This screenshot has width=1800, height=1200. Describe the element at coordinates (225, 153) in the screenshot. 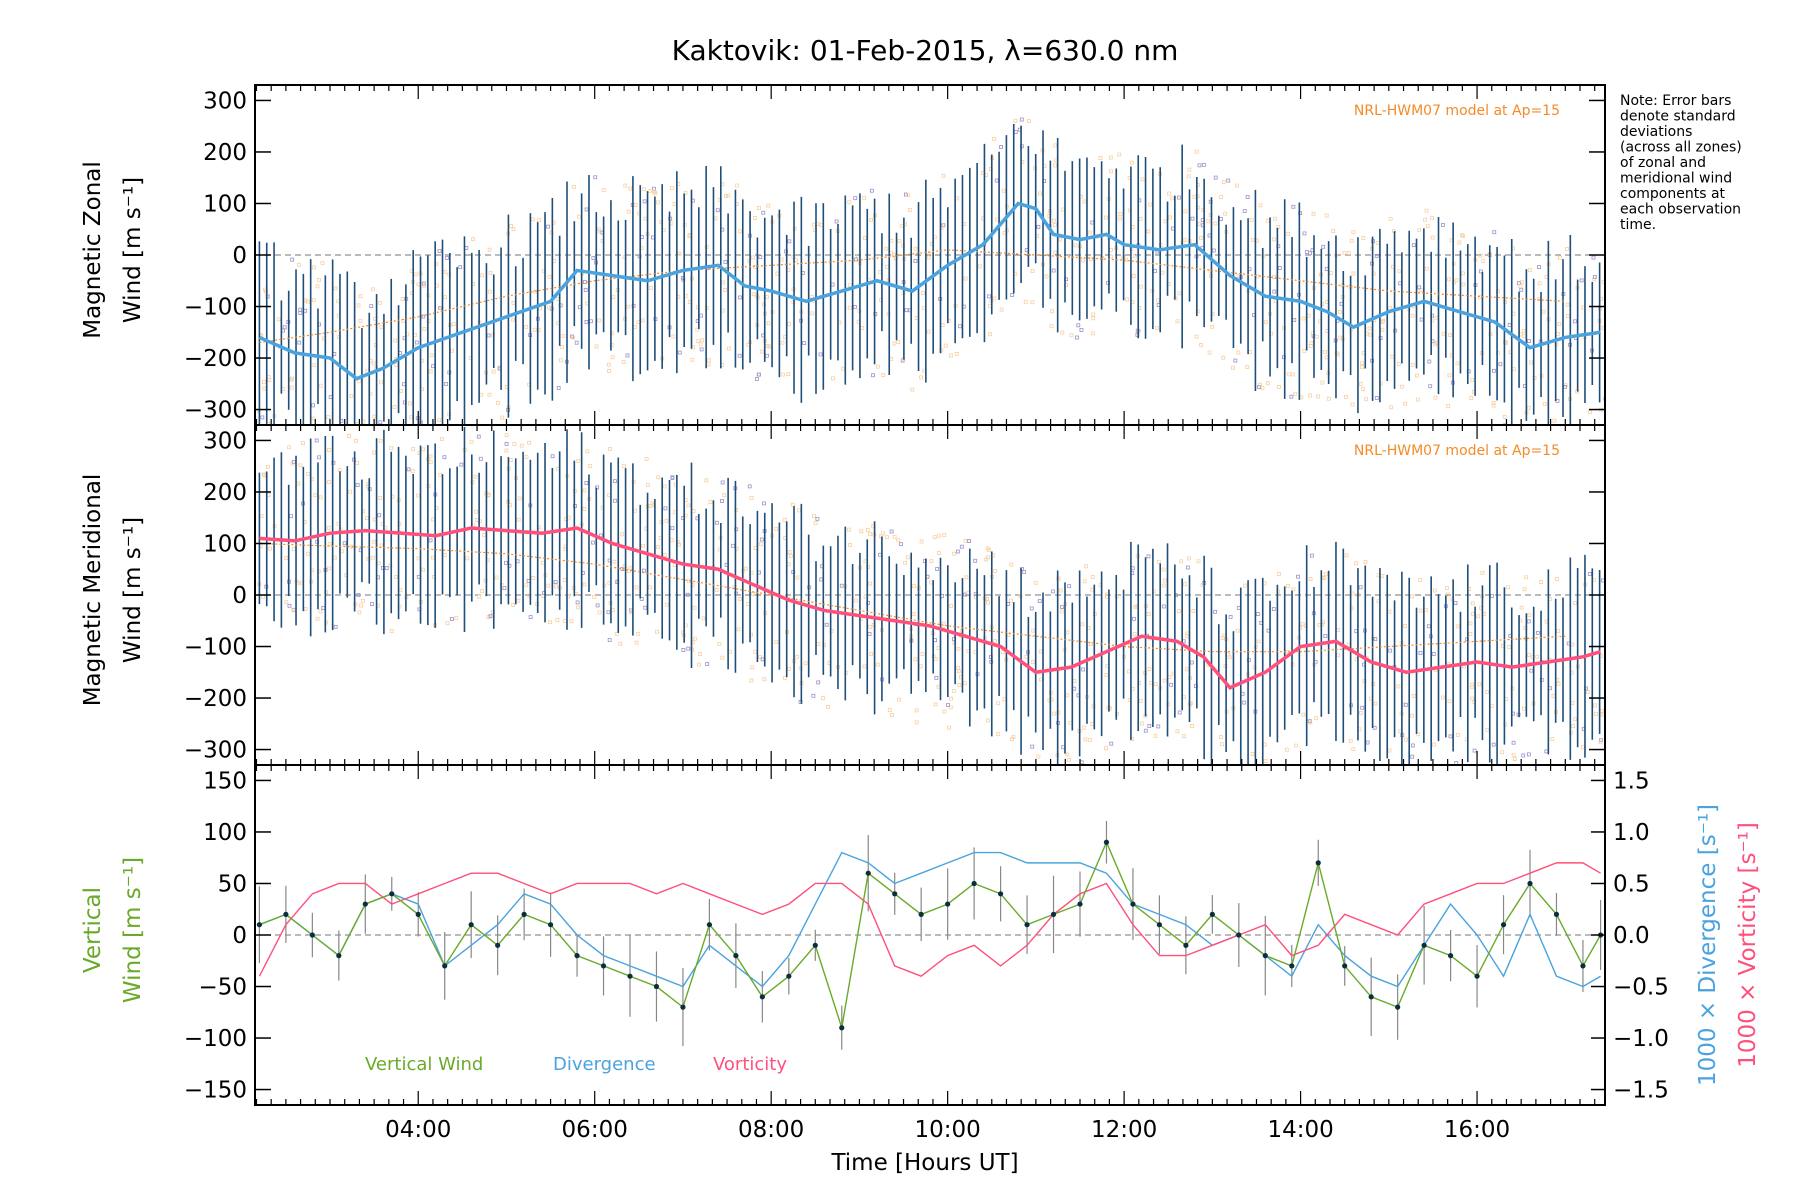

I see `y-tick-label: 200` at that location.